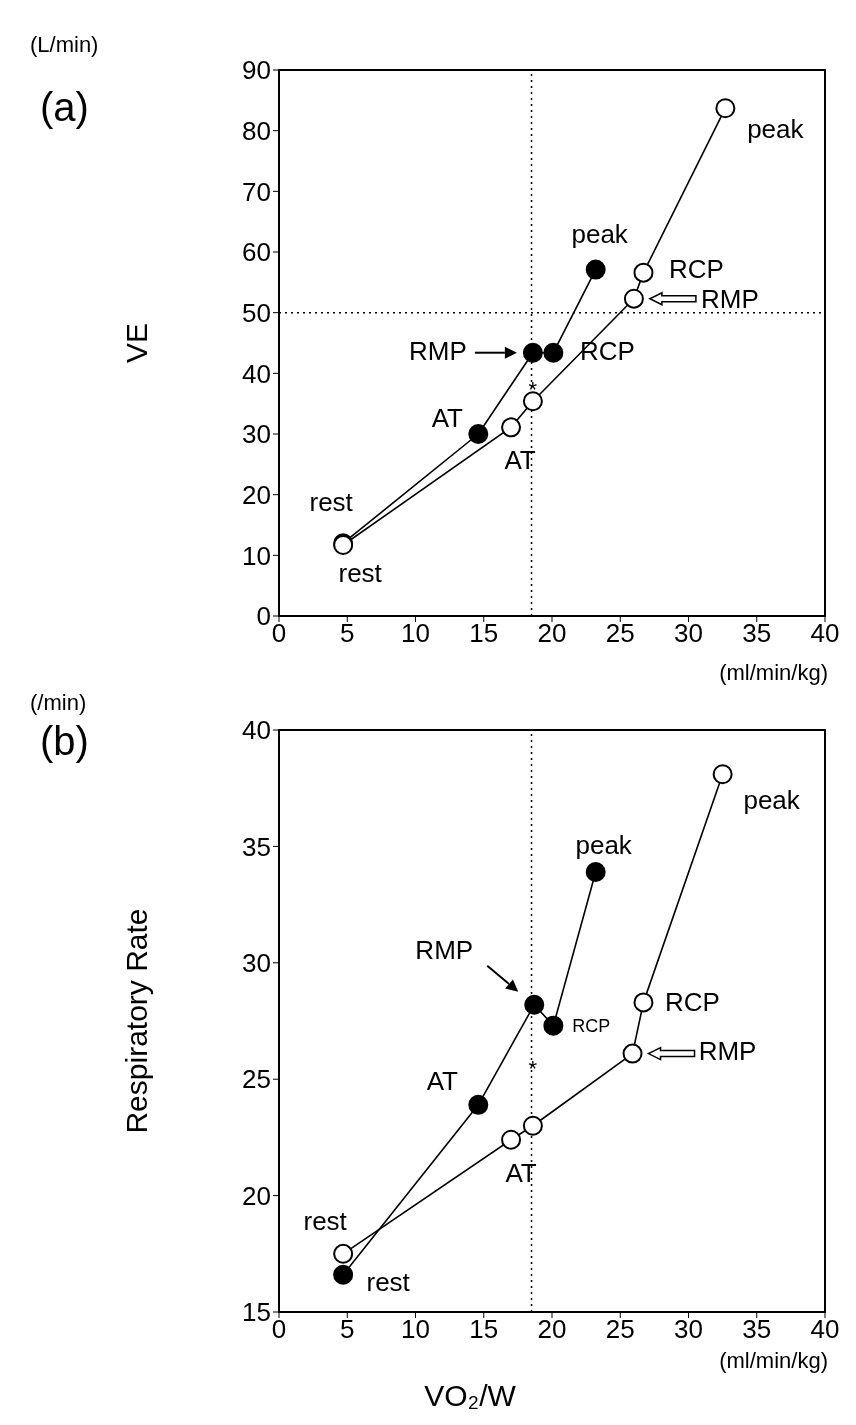 This screenshot has height=1425, width=856. What do you see at coordinates (64, 740) in the screenshot?
I see `text: (b)` at bounding box center [64, 740].